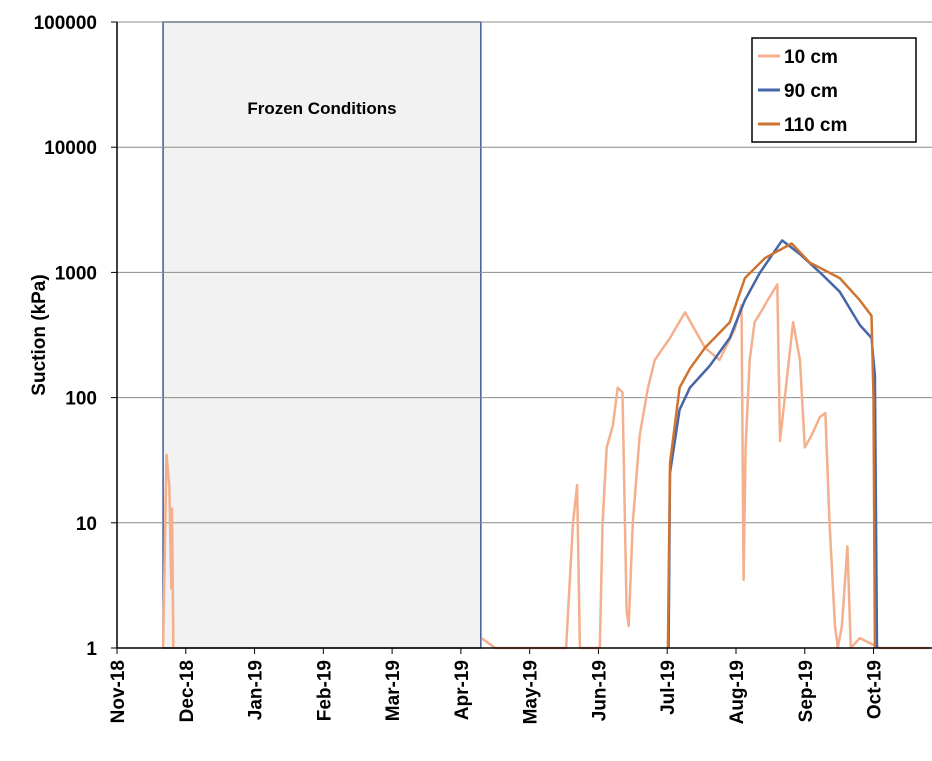 This screenshot has width=932, height=761. What do you see at coordinates (187, 691) in the screenshot?
I see `x-tick-label: Dec-18` at bounding box center [187, 691].